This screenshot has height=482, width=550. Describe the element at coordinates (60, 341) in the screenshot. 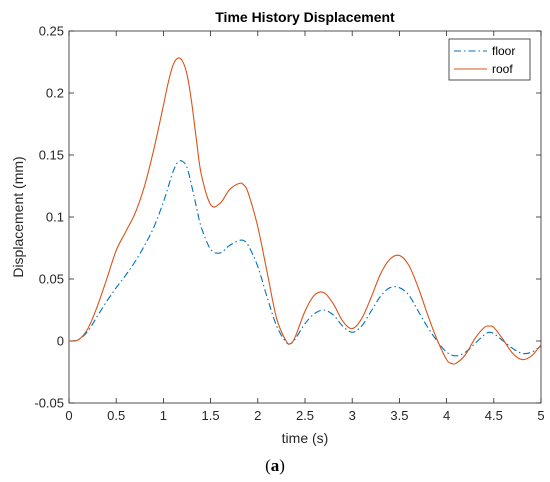

I see `y-tick-label: 0` at that location.